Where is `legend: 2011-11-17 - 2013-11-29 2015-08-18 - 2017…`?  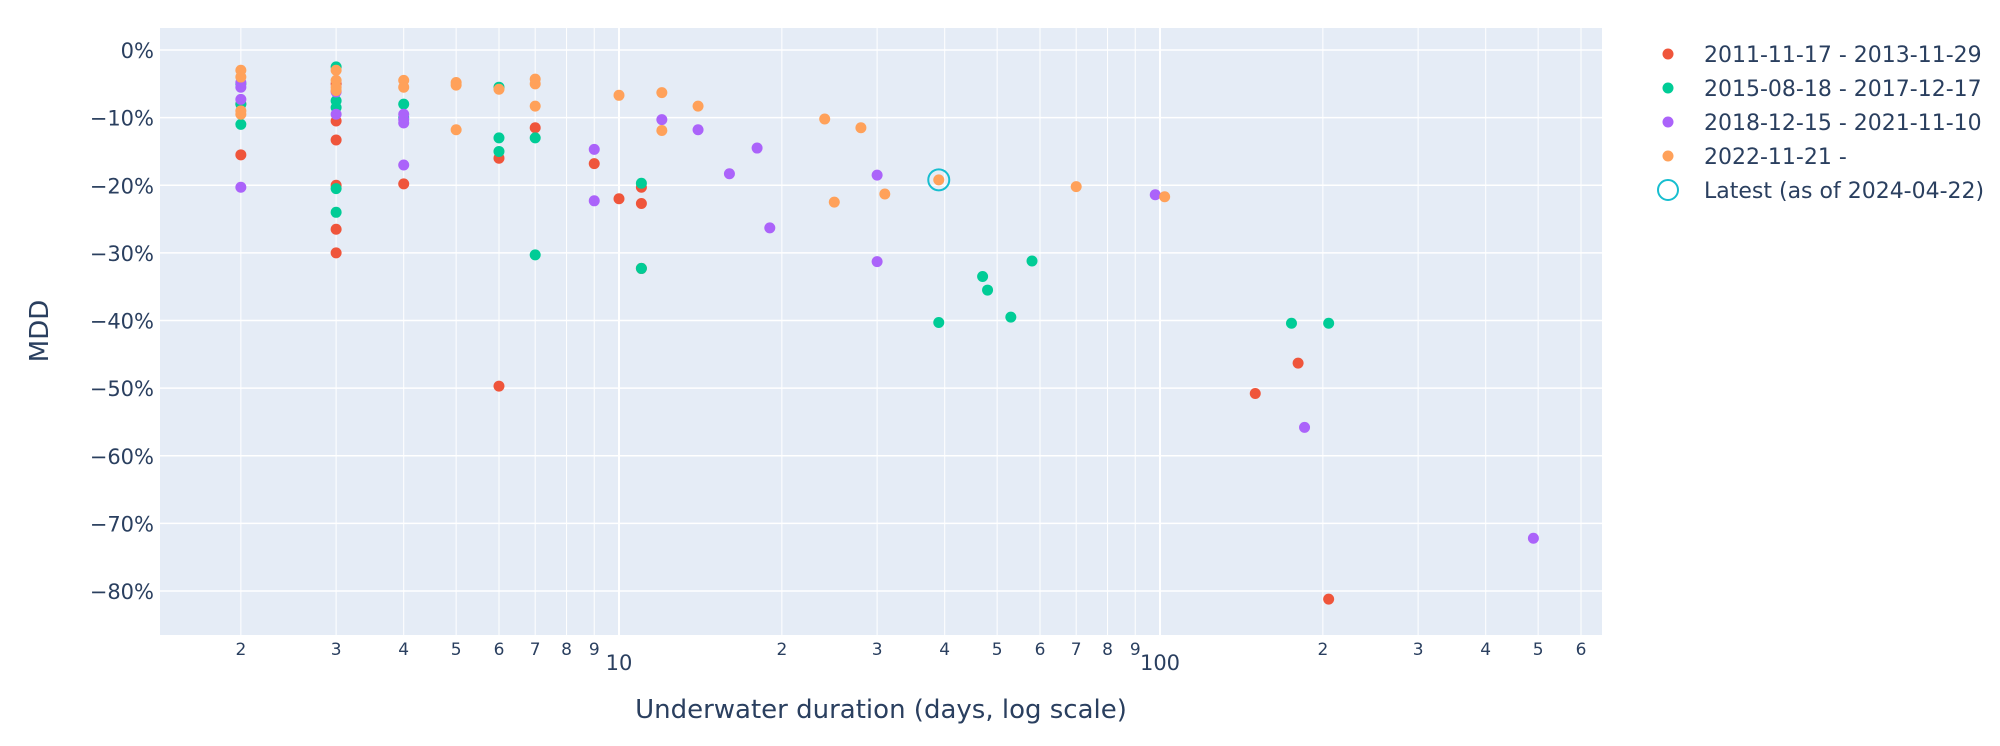
legend: 2011-11-17 - 2013-11-29 2015-08-18 - 2017… is located at coordinates (1820, 123).